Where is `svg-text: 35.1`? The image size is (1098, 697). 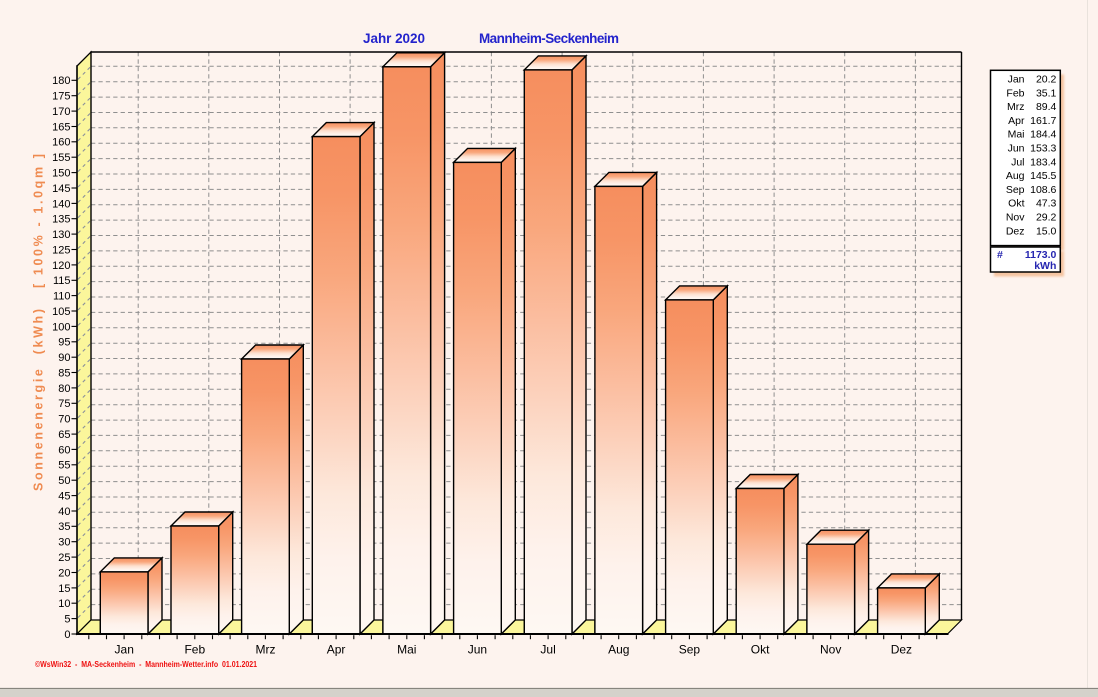
svg-text: 35.1 is located at coordinates (1046, 93).